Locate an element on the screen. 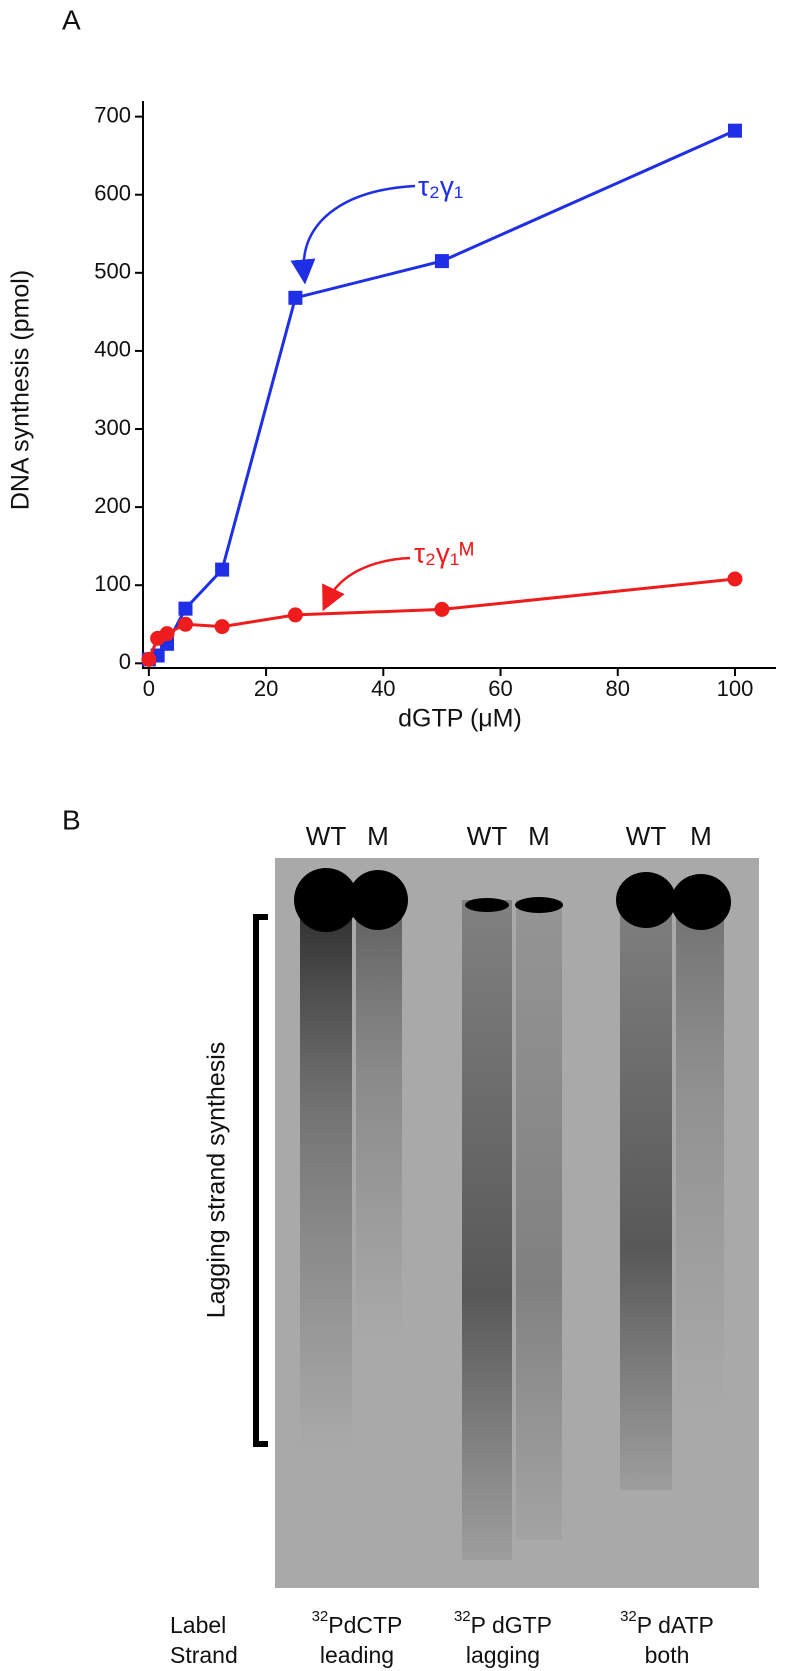 The image size is (800, 1671). panel-label: B is located at coordinates (71, 819).